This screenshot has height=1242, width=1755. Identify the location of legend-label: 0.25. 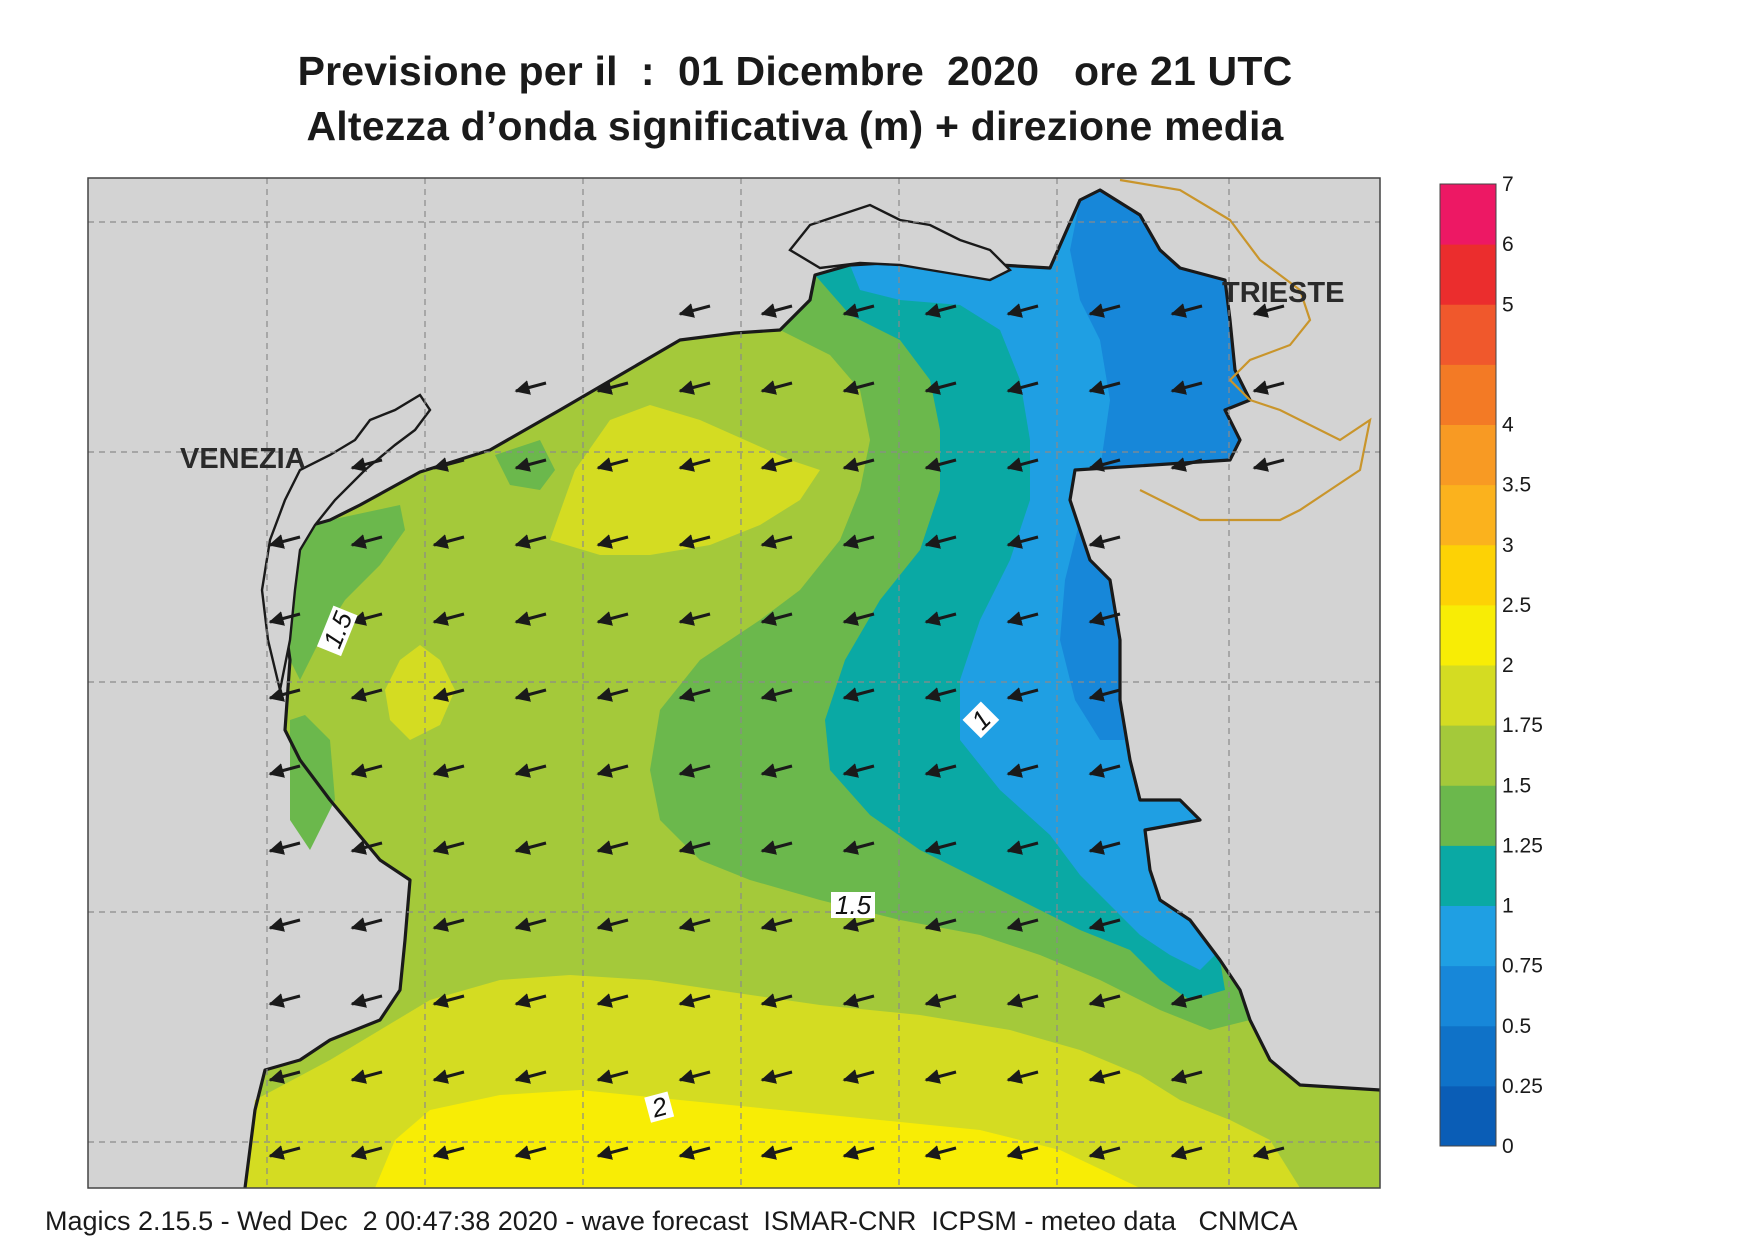
(1522, 1086).